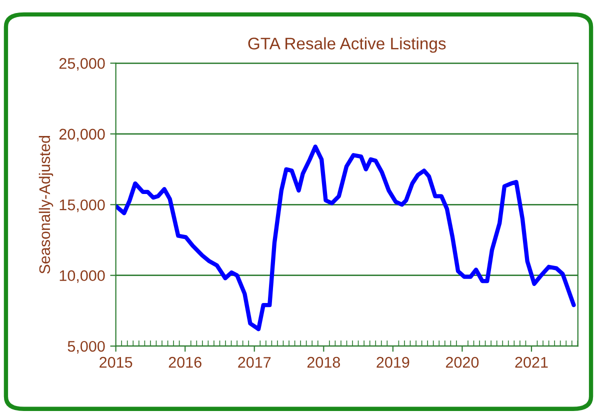 The image size is (597, 413). What do you see at coordinates (393, 362) in the screenshot?
I see `x-tick-label: 2019` at bounding box center [393, 362].